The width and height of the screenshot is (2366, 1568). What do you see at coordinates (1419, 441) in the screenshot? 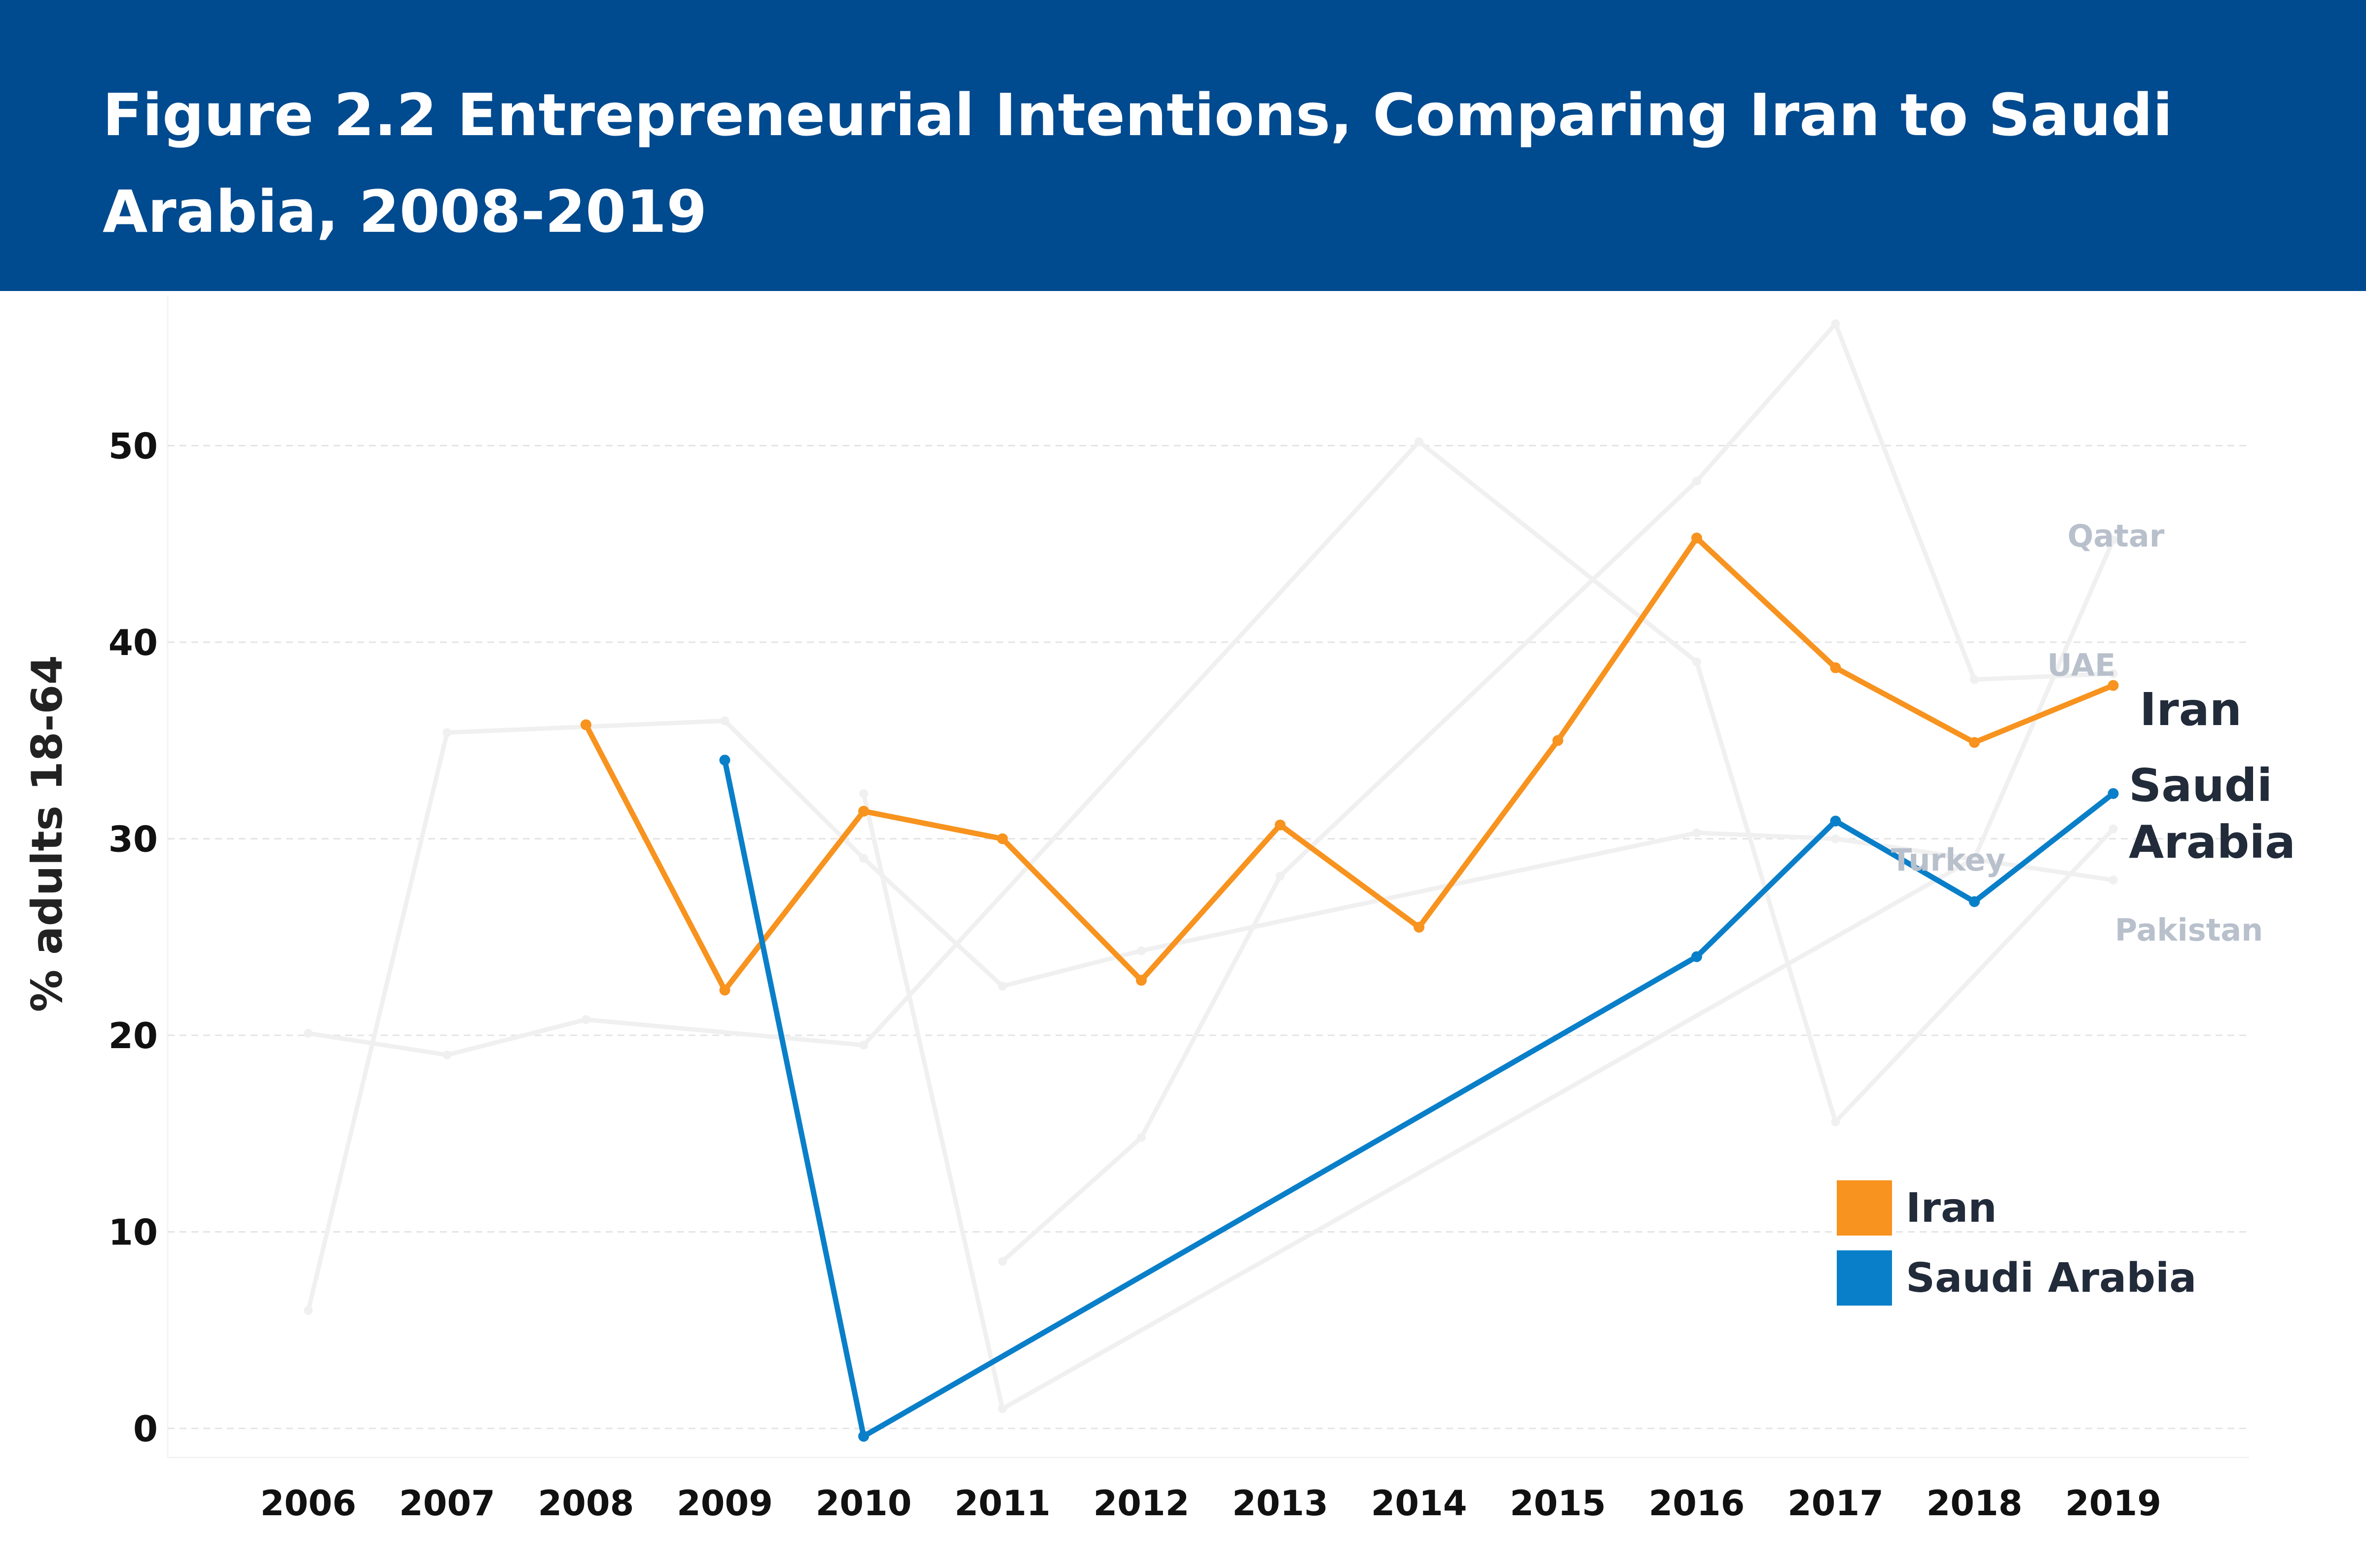
I see `data-point-turkey-2014` at bounding box center [1419, 441].